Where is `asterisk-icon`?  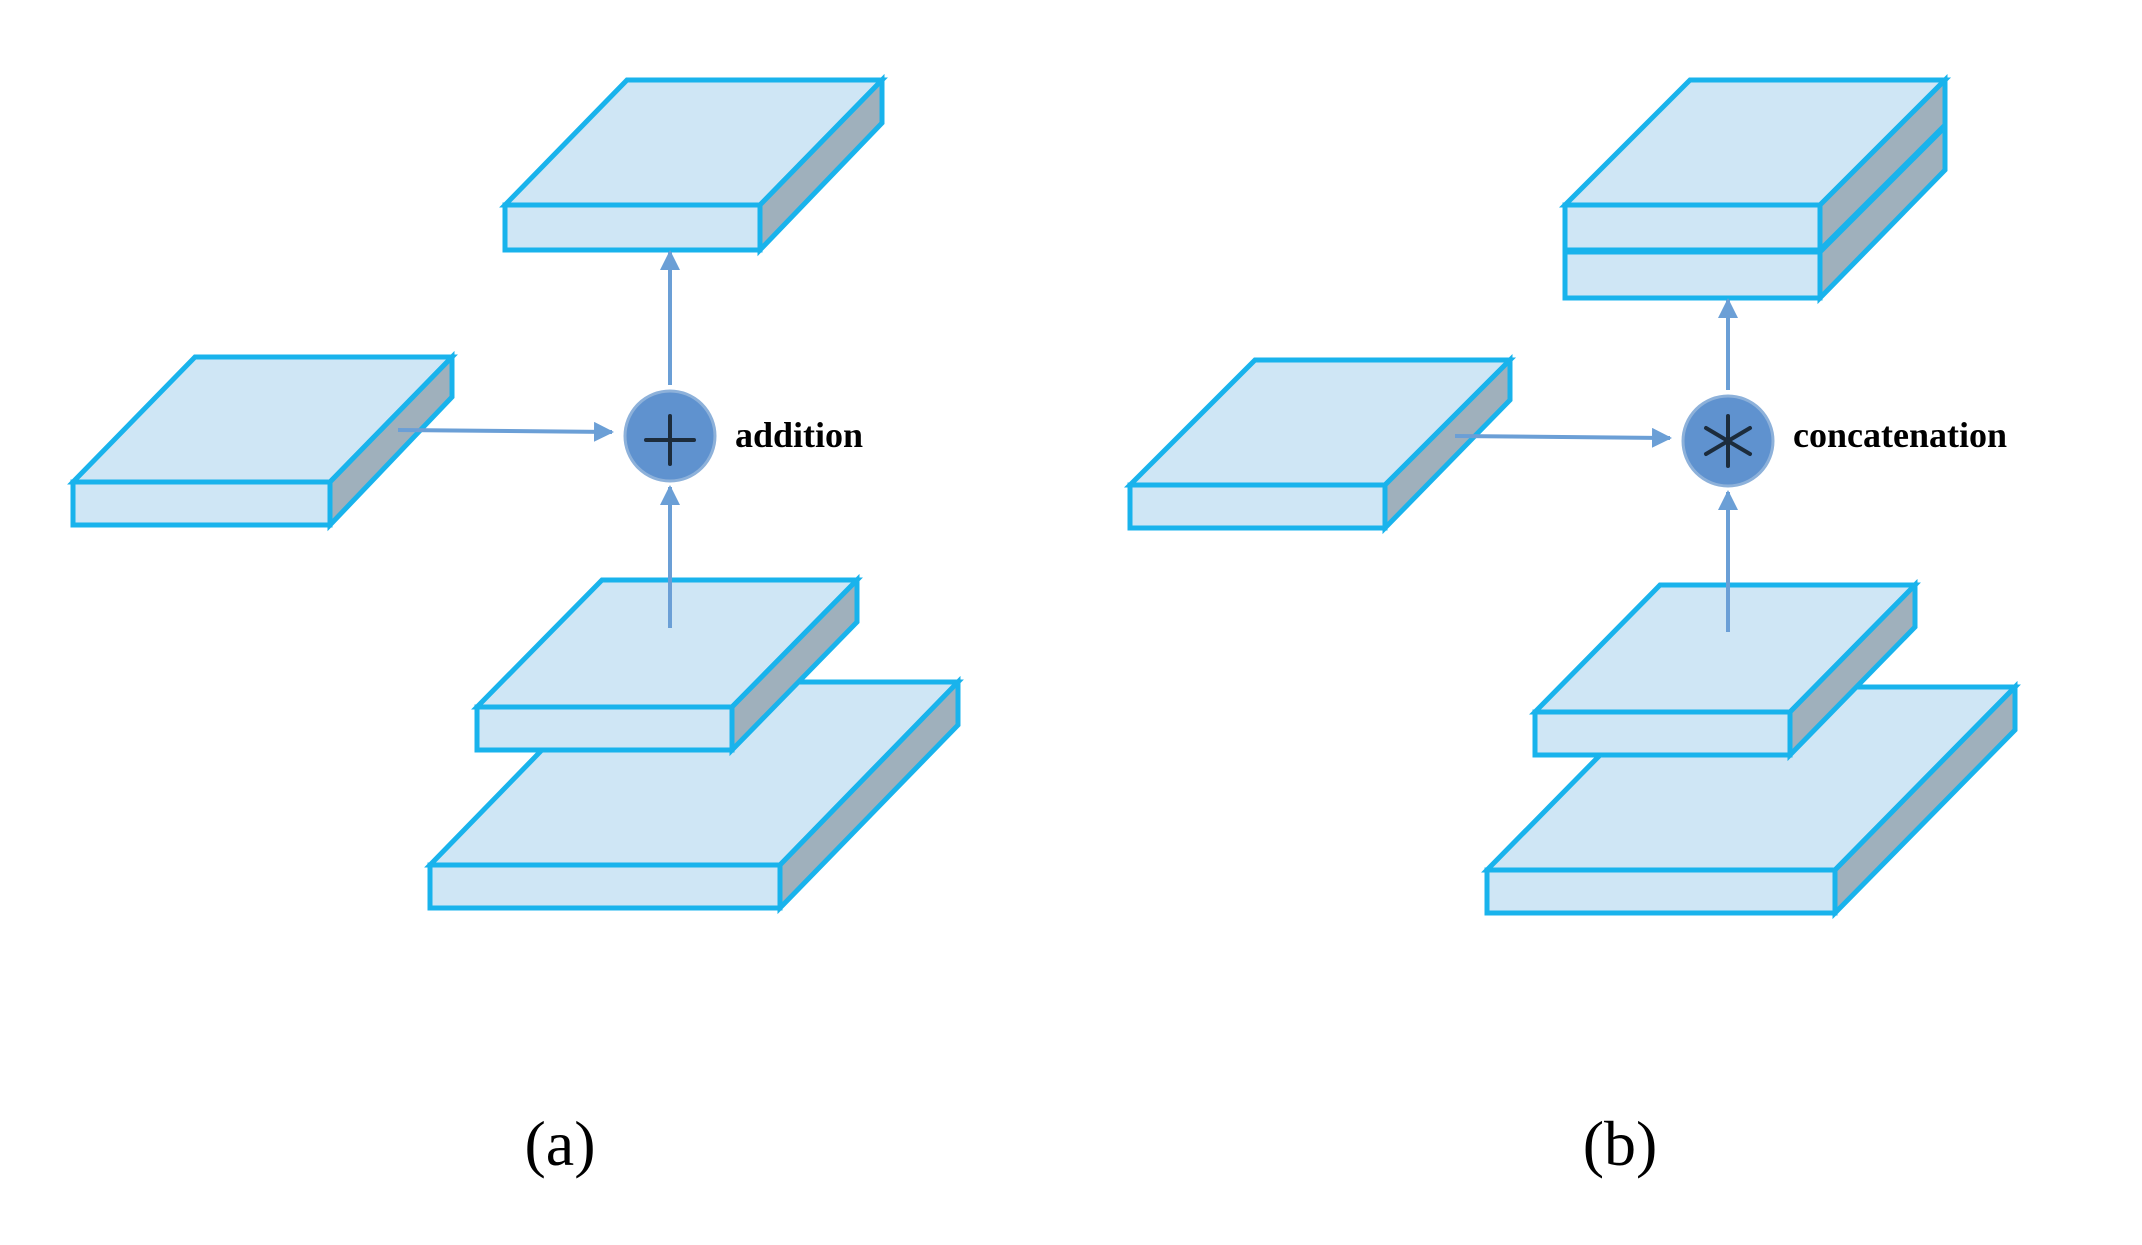 asterisk-icon is located at coordinates (1728, 441).